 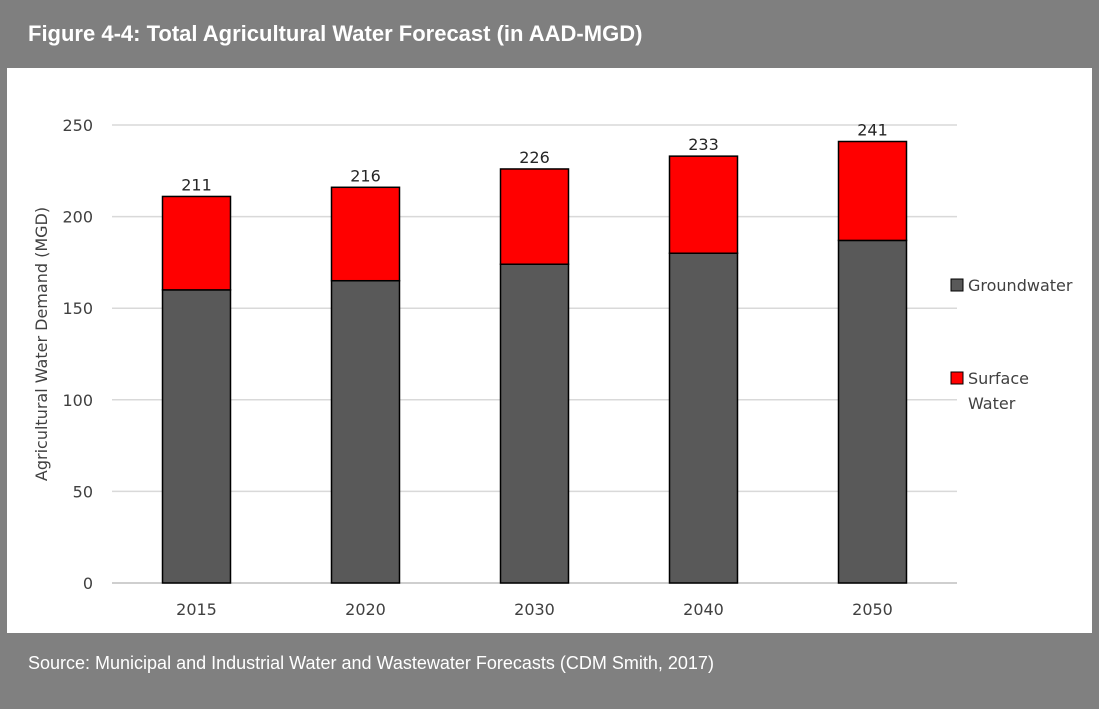 I want to click on x-tick-label: 2040, so click(x=703, y=609).